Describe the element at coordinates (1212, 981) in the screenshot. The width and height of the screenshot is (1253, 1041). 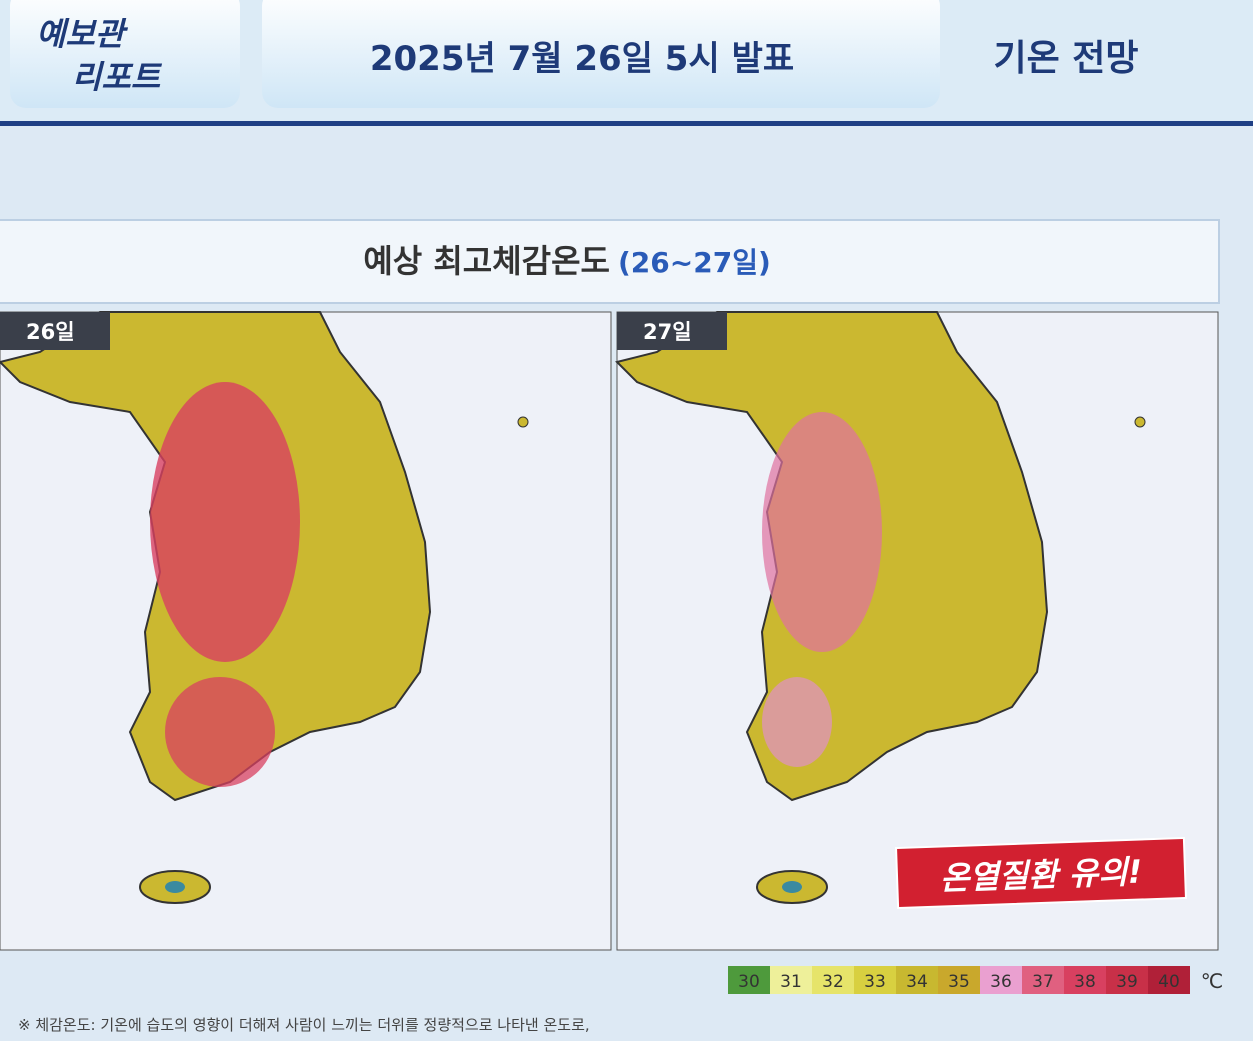
I see `legend-unit: ℃` at that location.